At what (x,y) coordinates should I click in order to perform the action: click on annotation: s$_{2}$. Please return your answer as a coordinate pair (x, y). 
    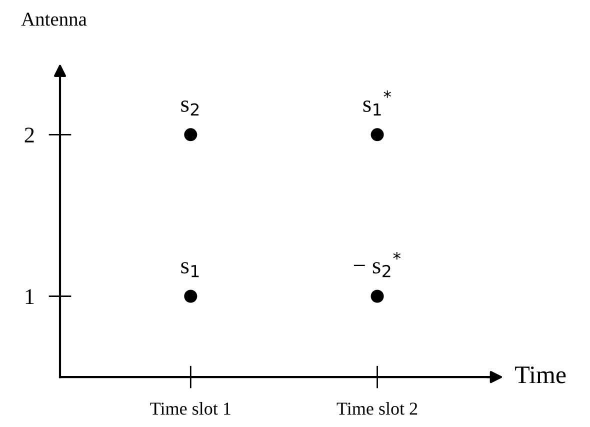
    Looking at the image, I should click on (190, 108).